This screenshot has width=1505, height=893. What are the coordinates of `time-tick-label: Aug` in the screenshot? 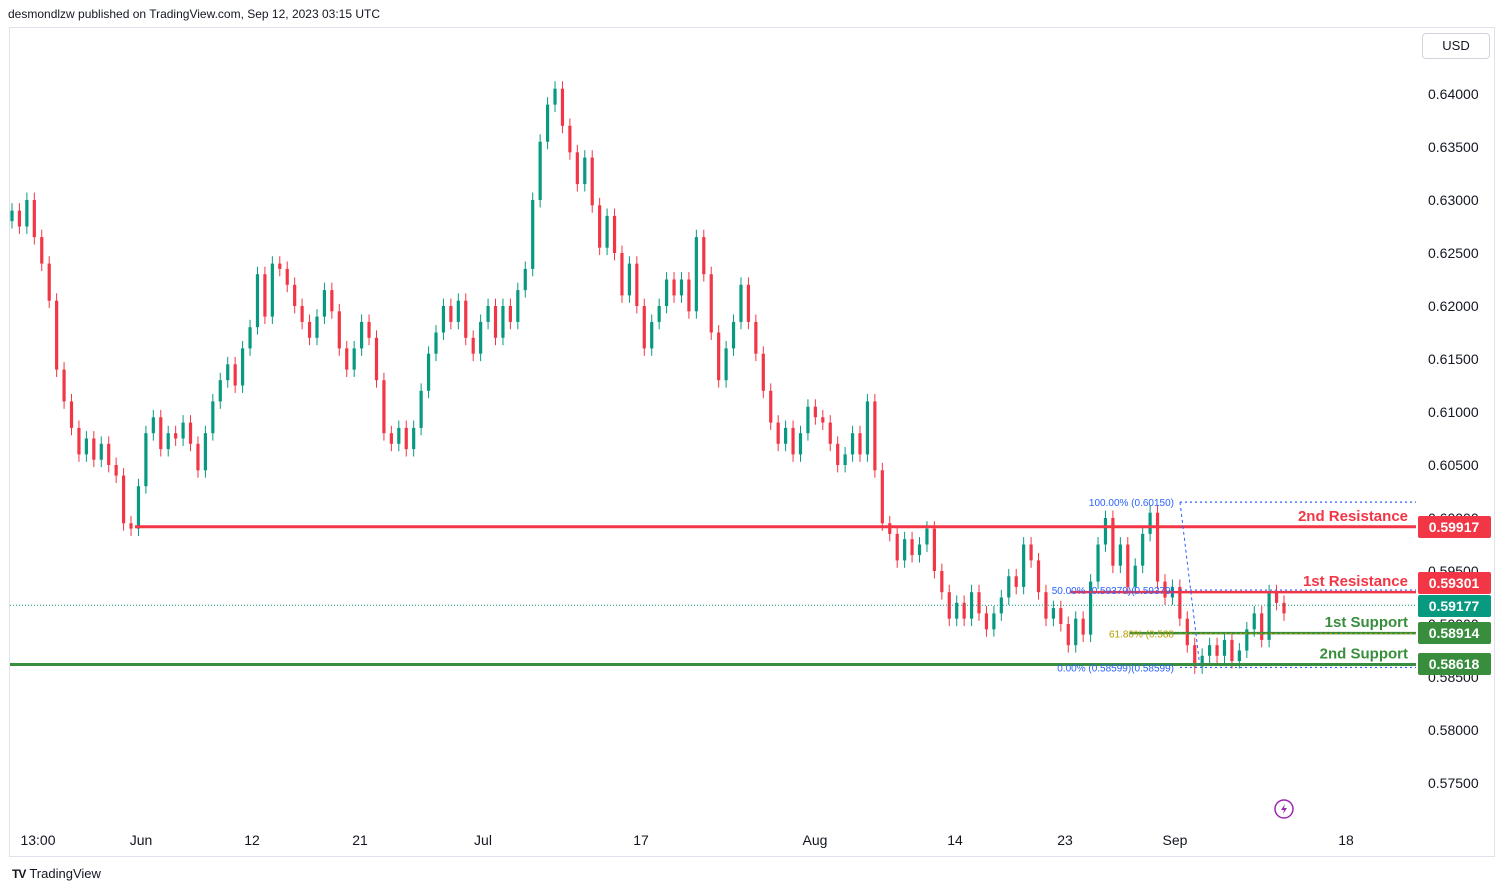 It's located at (815, 840).